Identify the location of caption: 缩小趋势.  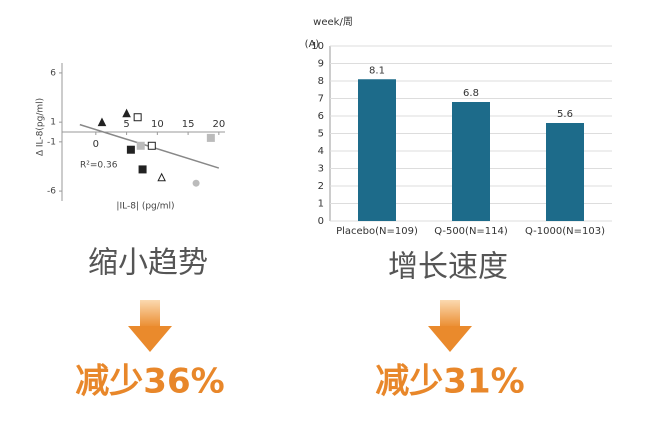
(148, 263).